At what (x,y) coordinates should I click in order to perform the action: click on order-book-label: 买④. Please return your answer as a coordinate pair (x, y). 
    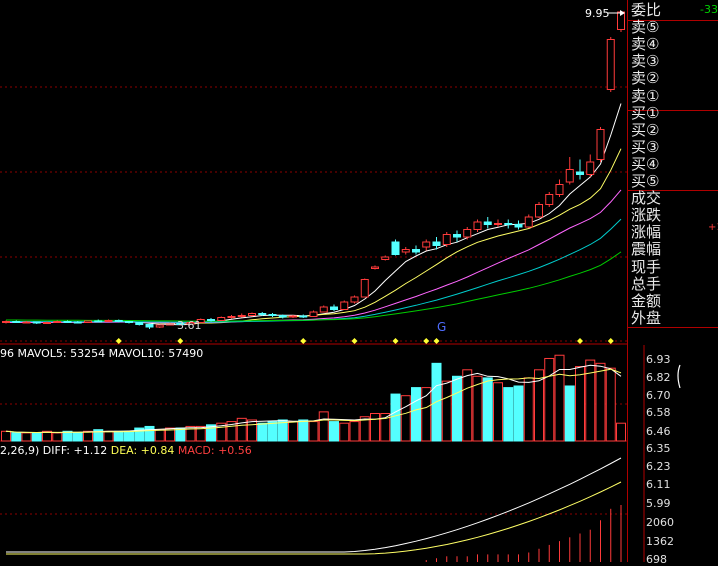
    Looking at the image, I should click on (645, 163).